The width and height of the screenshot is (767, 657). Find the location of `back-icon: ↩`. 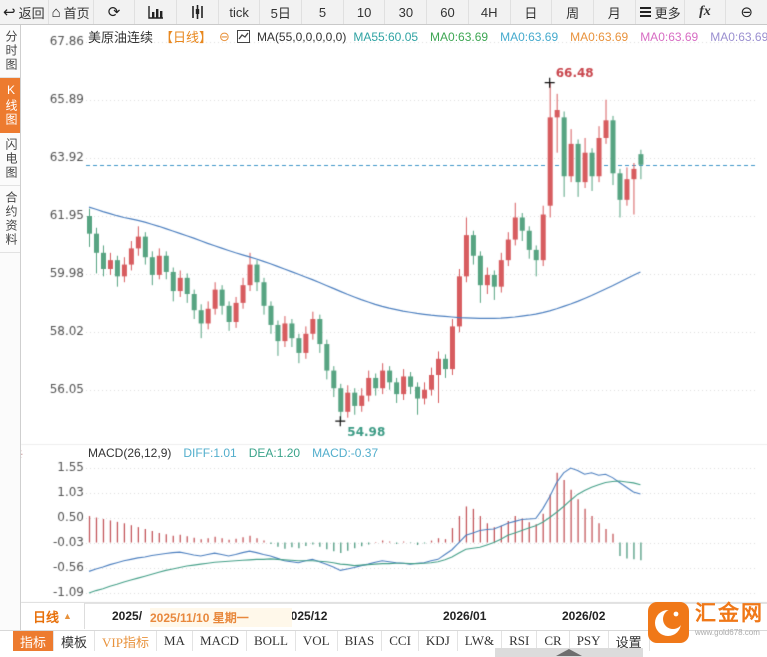

back-icon: ↩ is located at coordinates (9, 12).